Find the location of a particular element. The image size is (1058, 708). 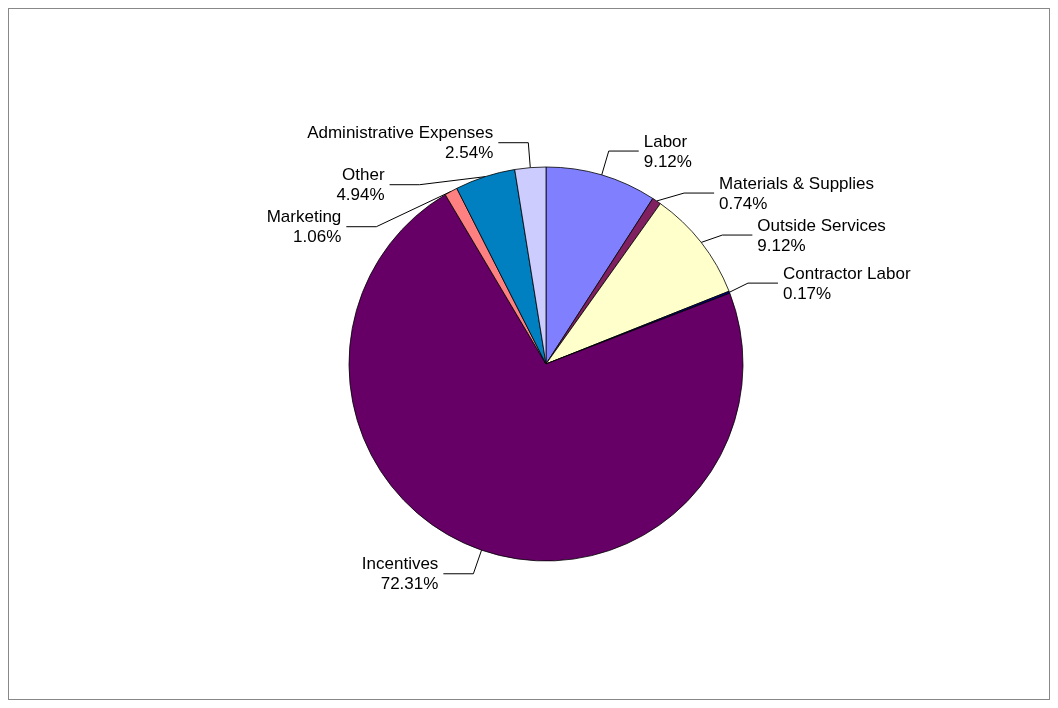

slice-label: Administrative Expenses is located at coordinates (400, 133).